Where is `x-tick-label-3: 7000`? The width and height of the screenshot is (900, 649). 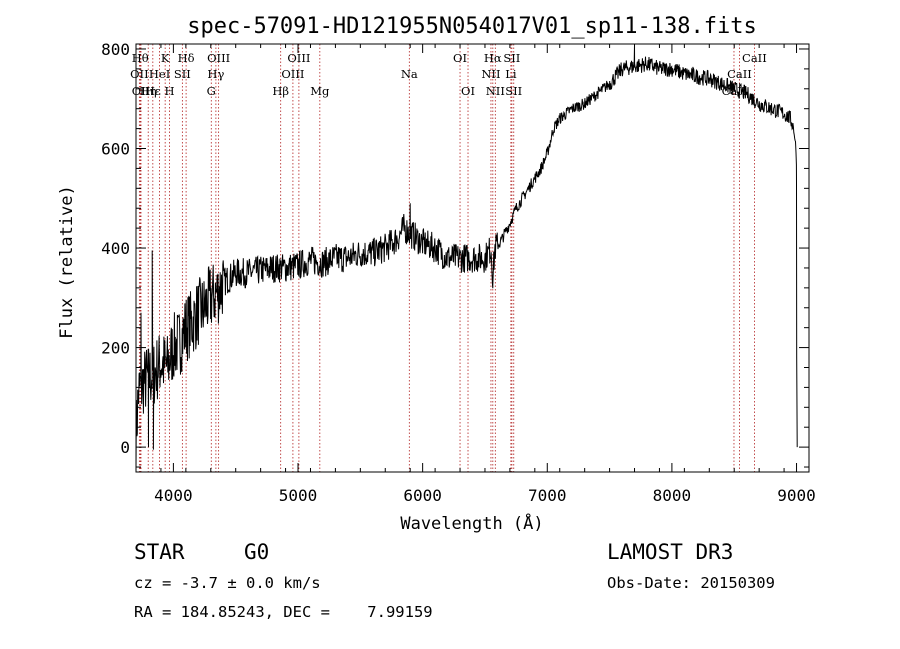 x-tick-label-3: 7000 is located at coordinates (547, 495).